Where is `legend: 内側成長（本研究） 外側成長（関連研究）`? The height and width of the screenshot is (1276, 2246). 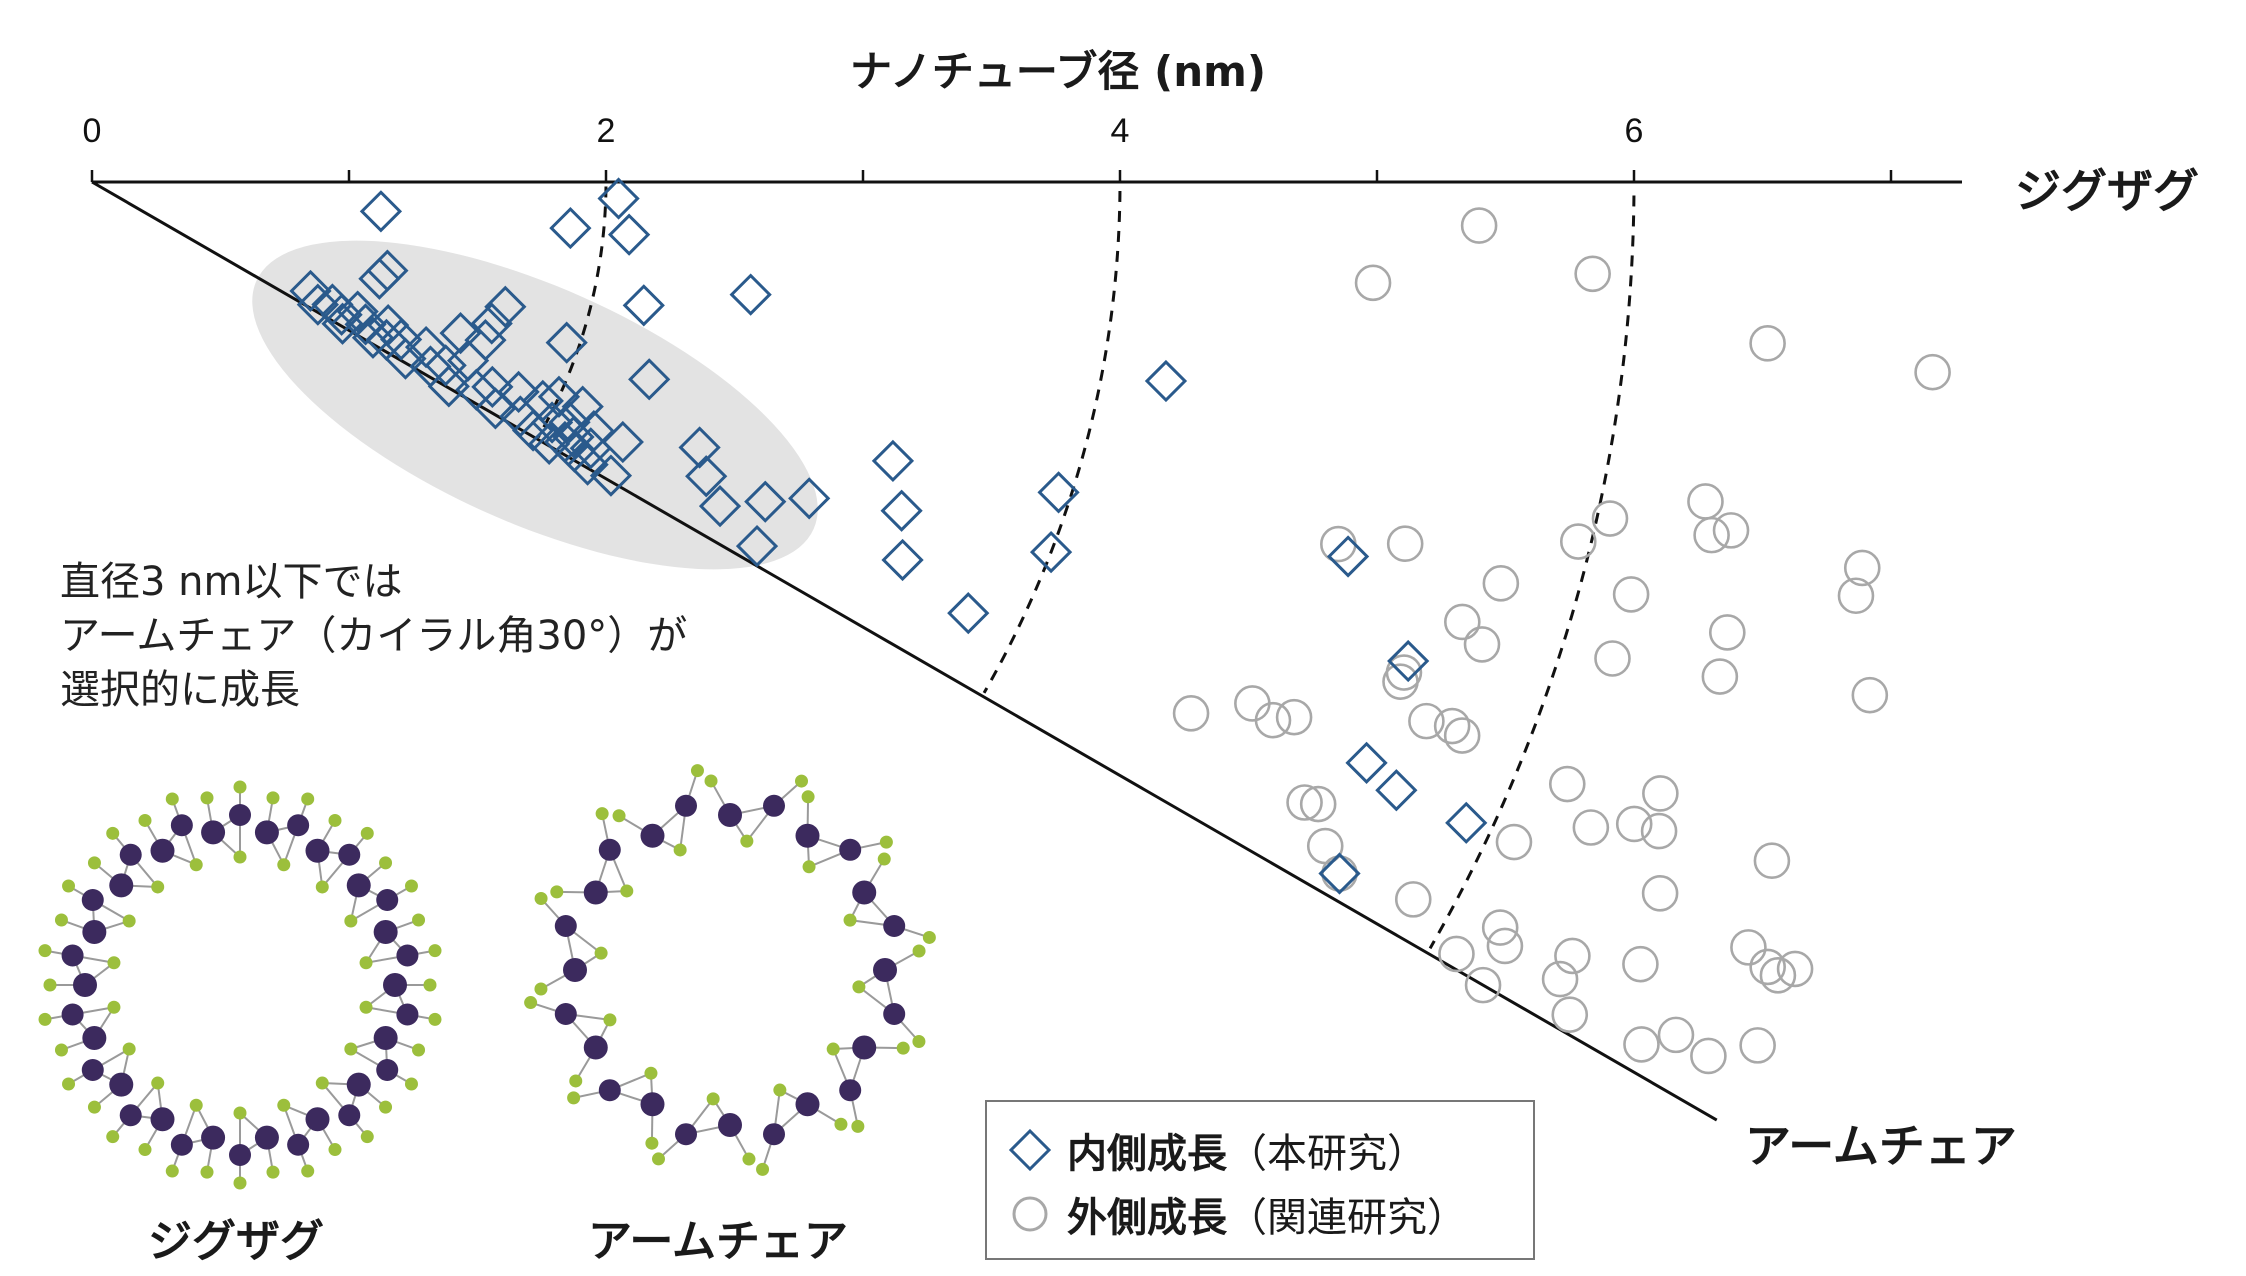 legend: 内側成長（本研究） 外側成長（関連研究） is located at coordinates (1260, 1180).